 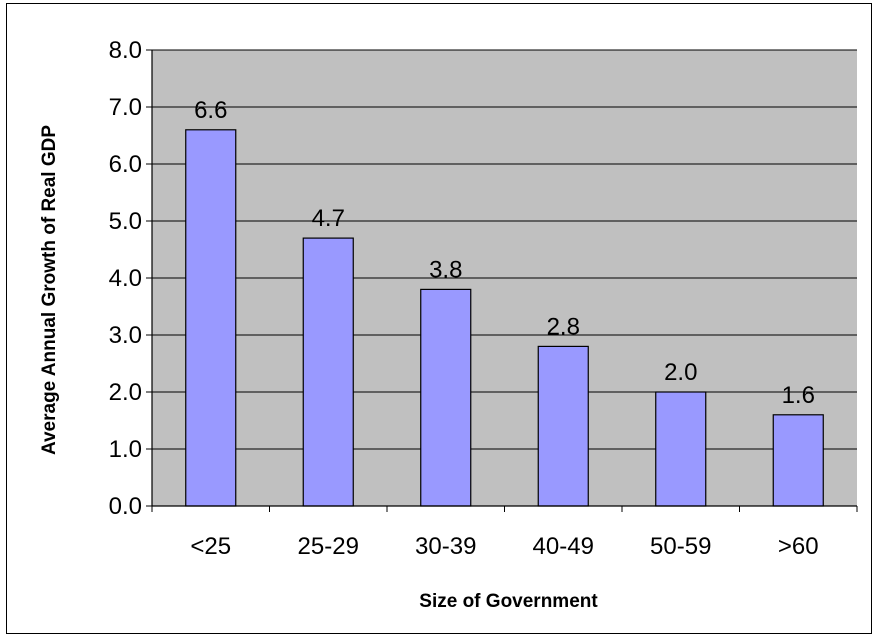 I want to click on y-tick-label: 0.0, so click(x=125, y=506).